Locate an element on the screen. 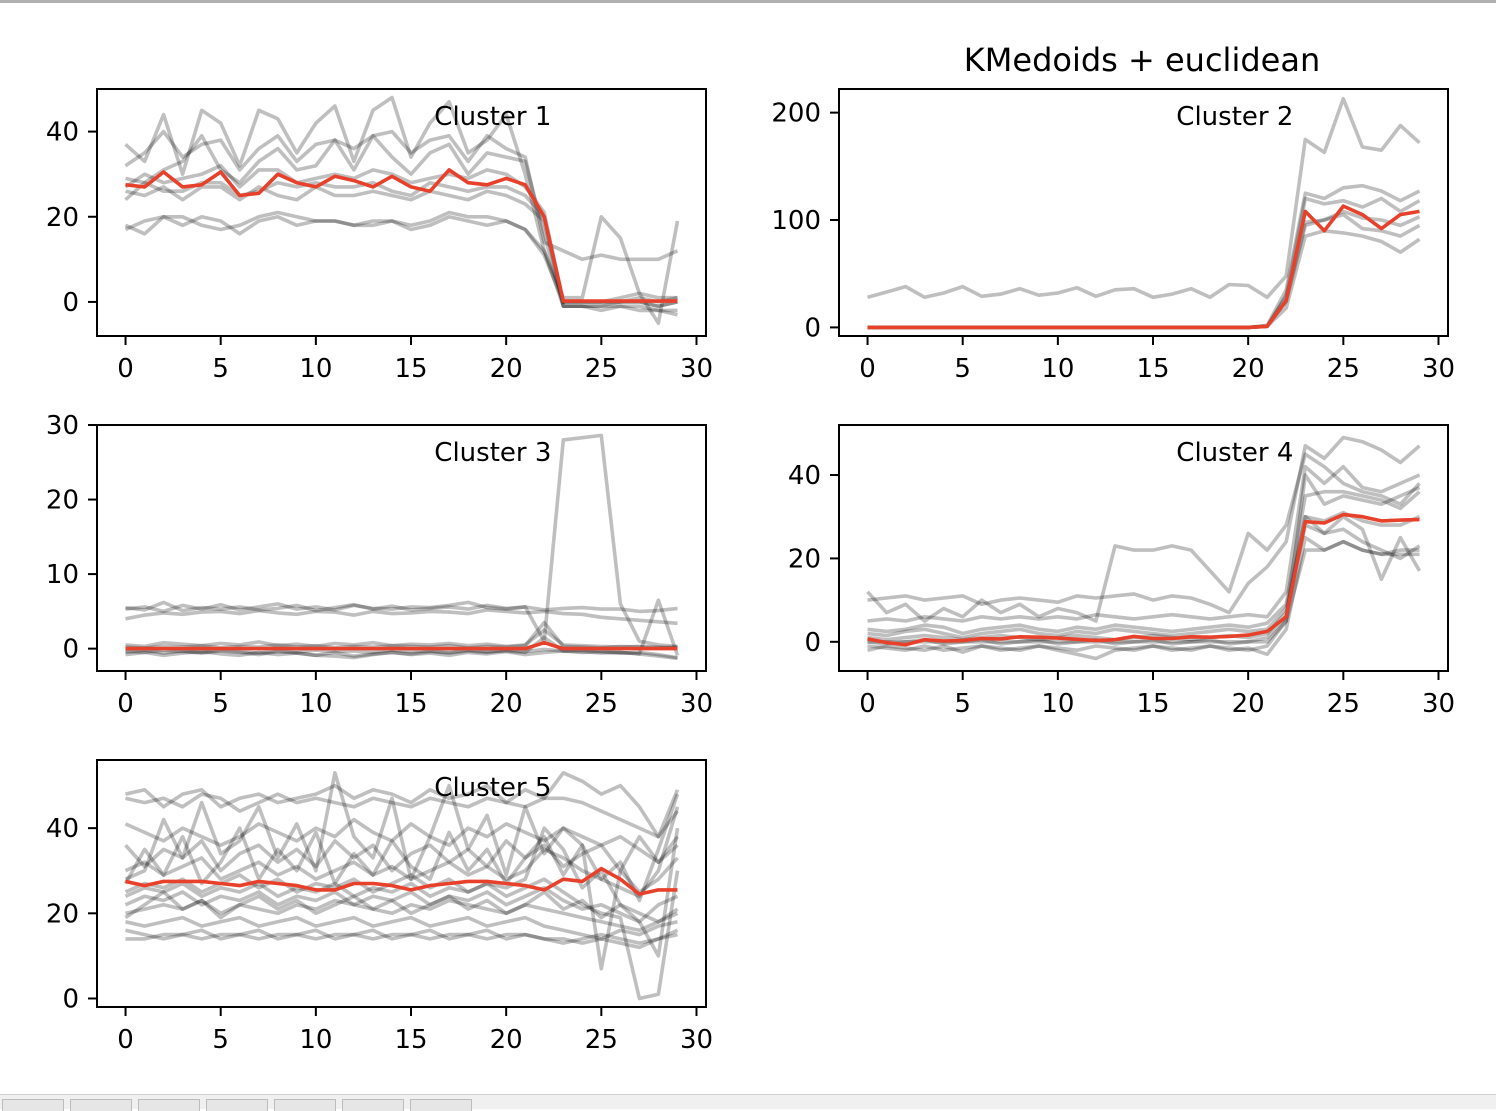 This screenshot has width=1496, height=1111. cluster-1-xtick-label: 30 is located at coordinates (696, 369).